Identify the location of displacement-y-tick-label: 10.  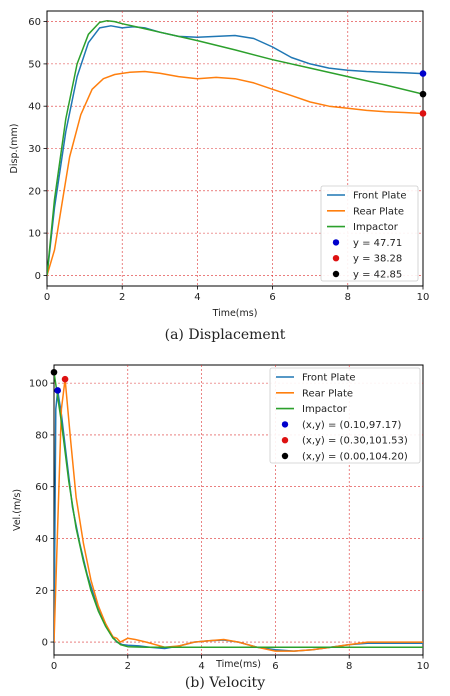
(34, 234).